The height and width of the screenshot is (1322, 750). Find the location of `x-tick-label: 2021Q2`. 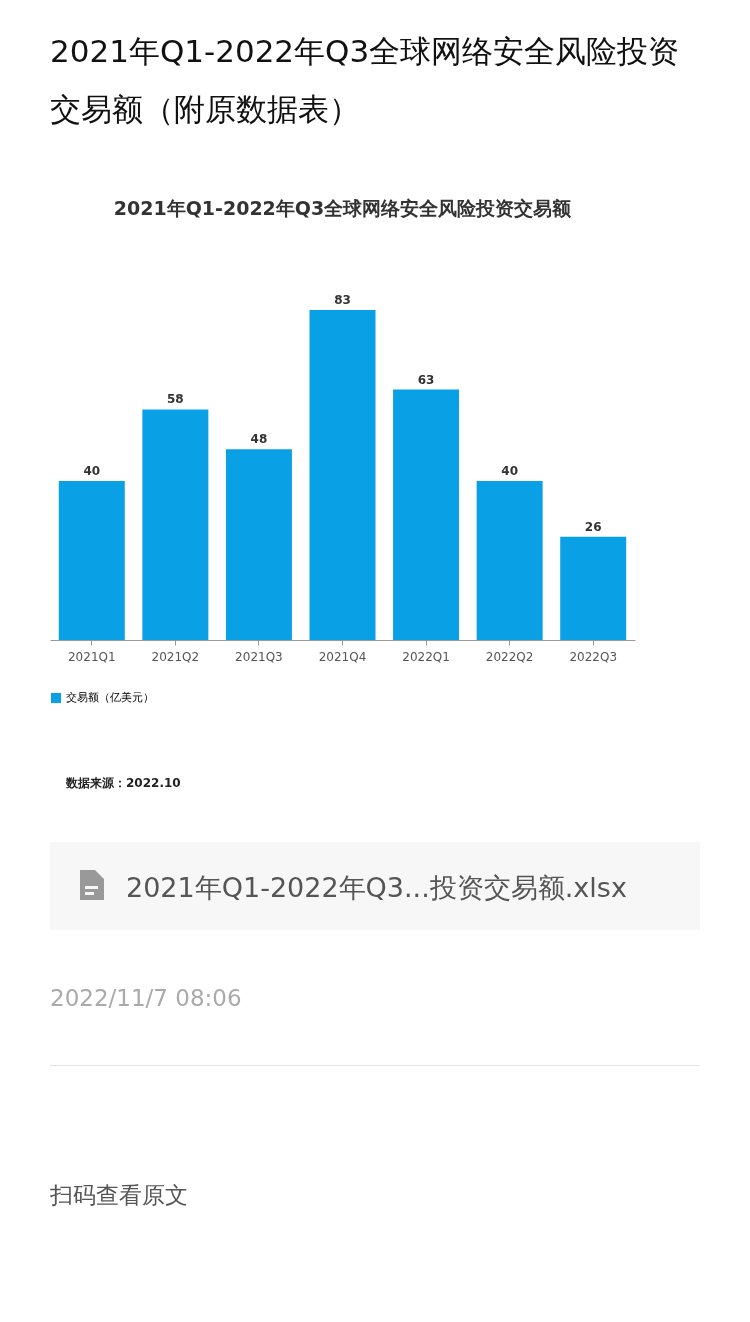

x-tick-label: 2021Q2 is located at coordinates (175, 656).